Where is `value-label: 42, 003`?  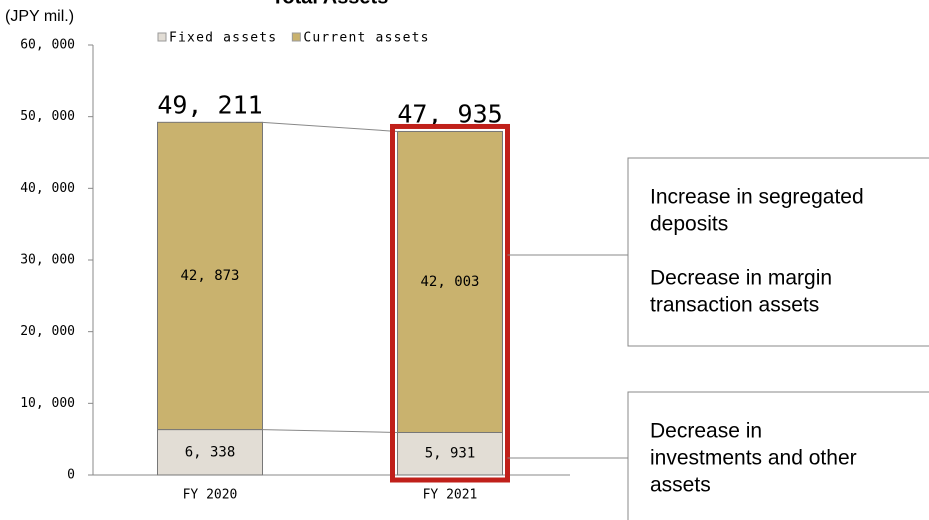
value-label: 42, 003 is located at coordinates (449, 282).